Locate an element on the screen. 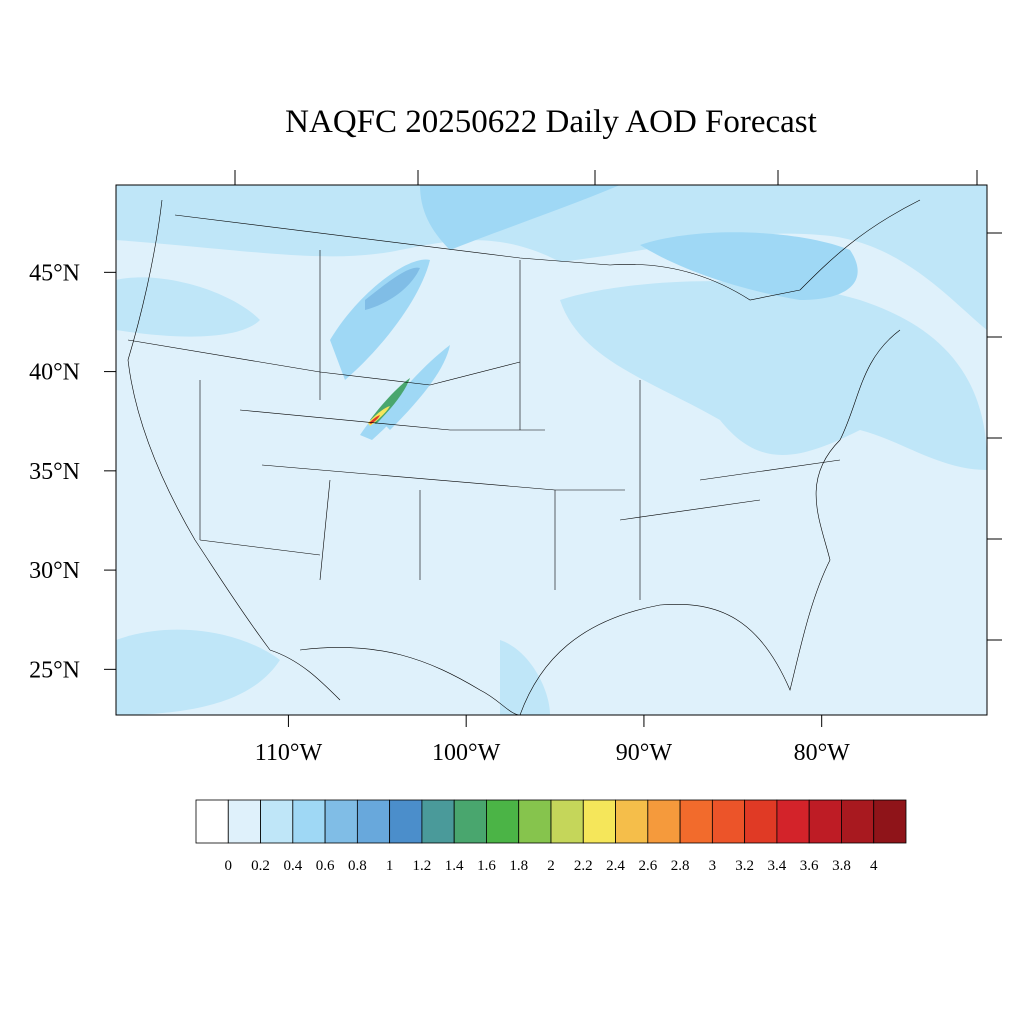 The height and width of the screenshot is (1024, 1024). colorbar-label: 1.2 is located at coordinates (422, 866).